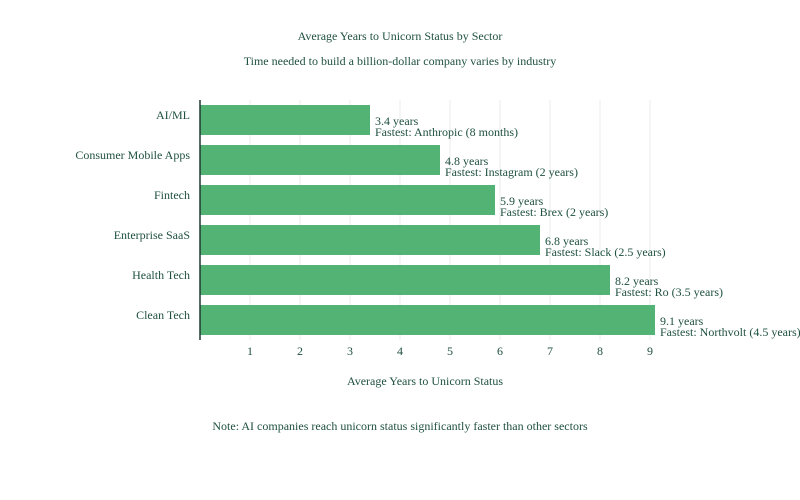 Image resolution: width=800 pixels, height=500 pixels. What do you see at coordinates (682, 321) in the screenshot?
I see `bar-value-label: 9.1 years` at bounding box center [682, 321].